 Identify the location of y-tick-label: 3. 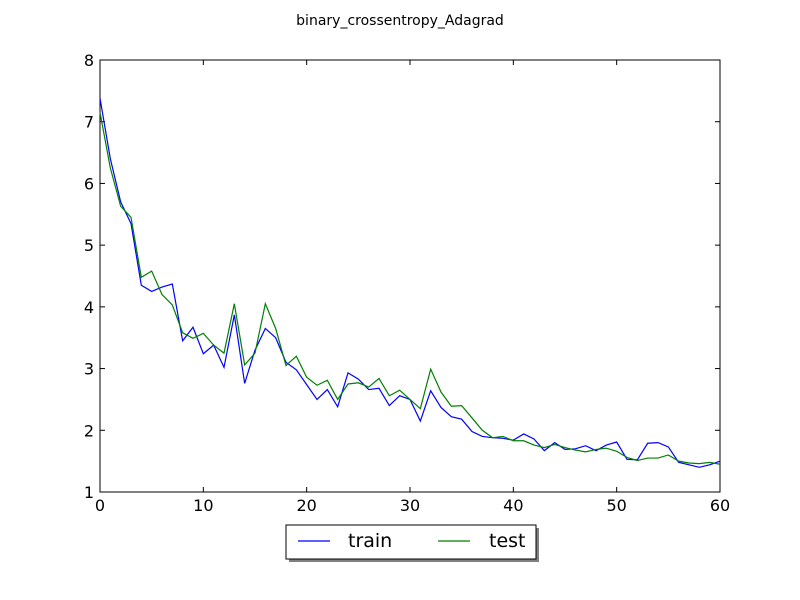
(89, 369).